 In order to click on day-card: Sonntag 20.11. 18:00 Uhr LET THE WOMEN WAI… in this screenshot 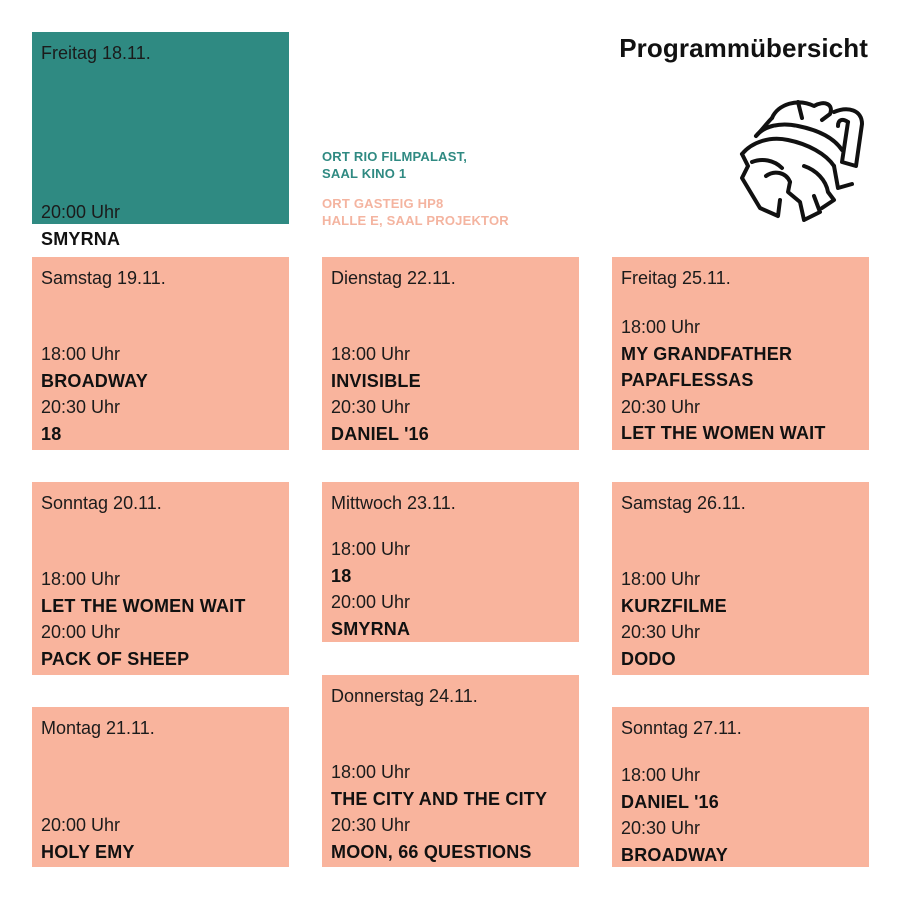, I will do `click(160, 578)`.